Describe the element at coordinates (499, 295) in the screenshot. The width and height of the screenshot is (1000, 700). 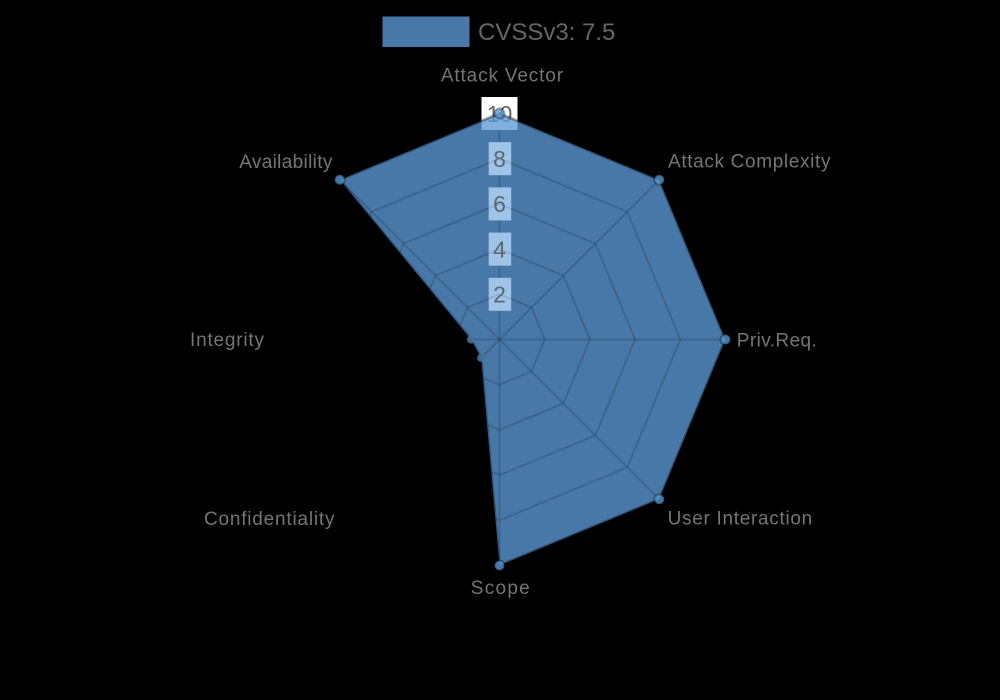
I see `svg-text: 2` at that location.